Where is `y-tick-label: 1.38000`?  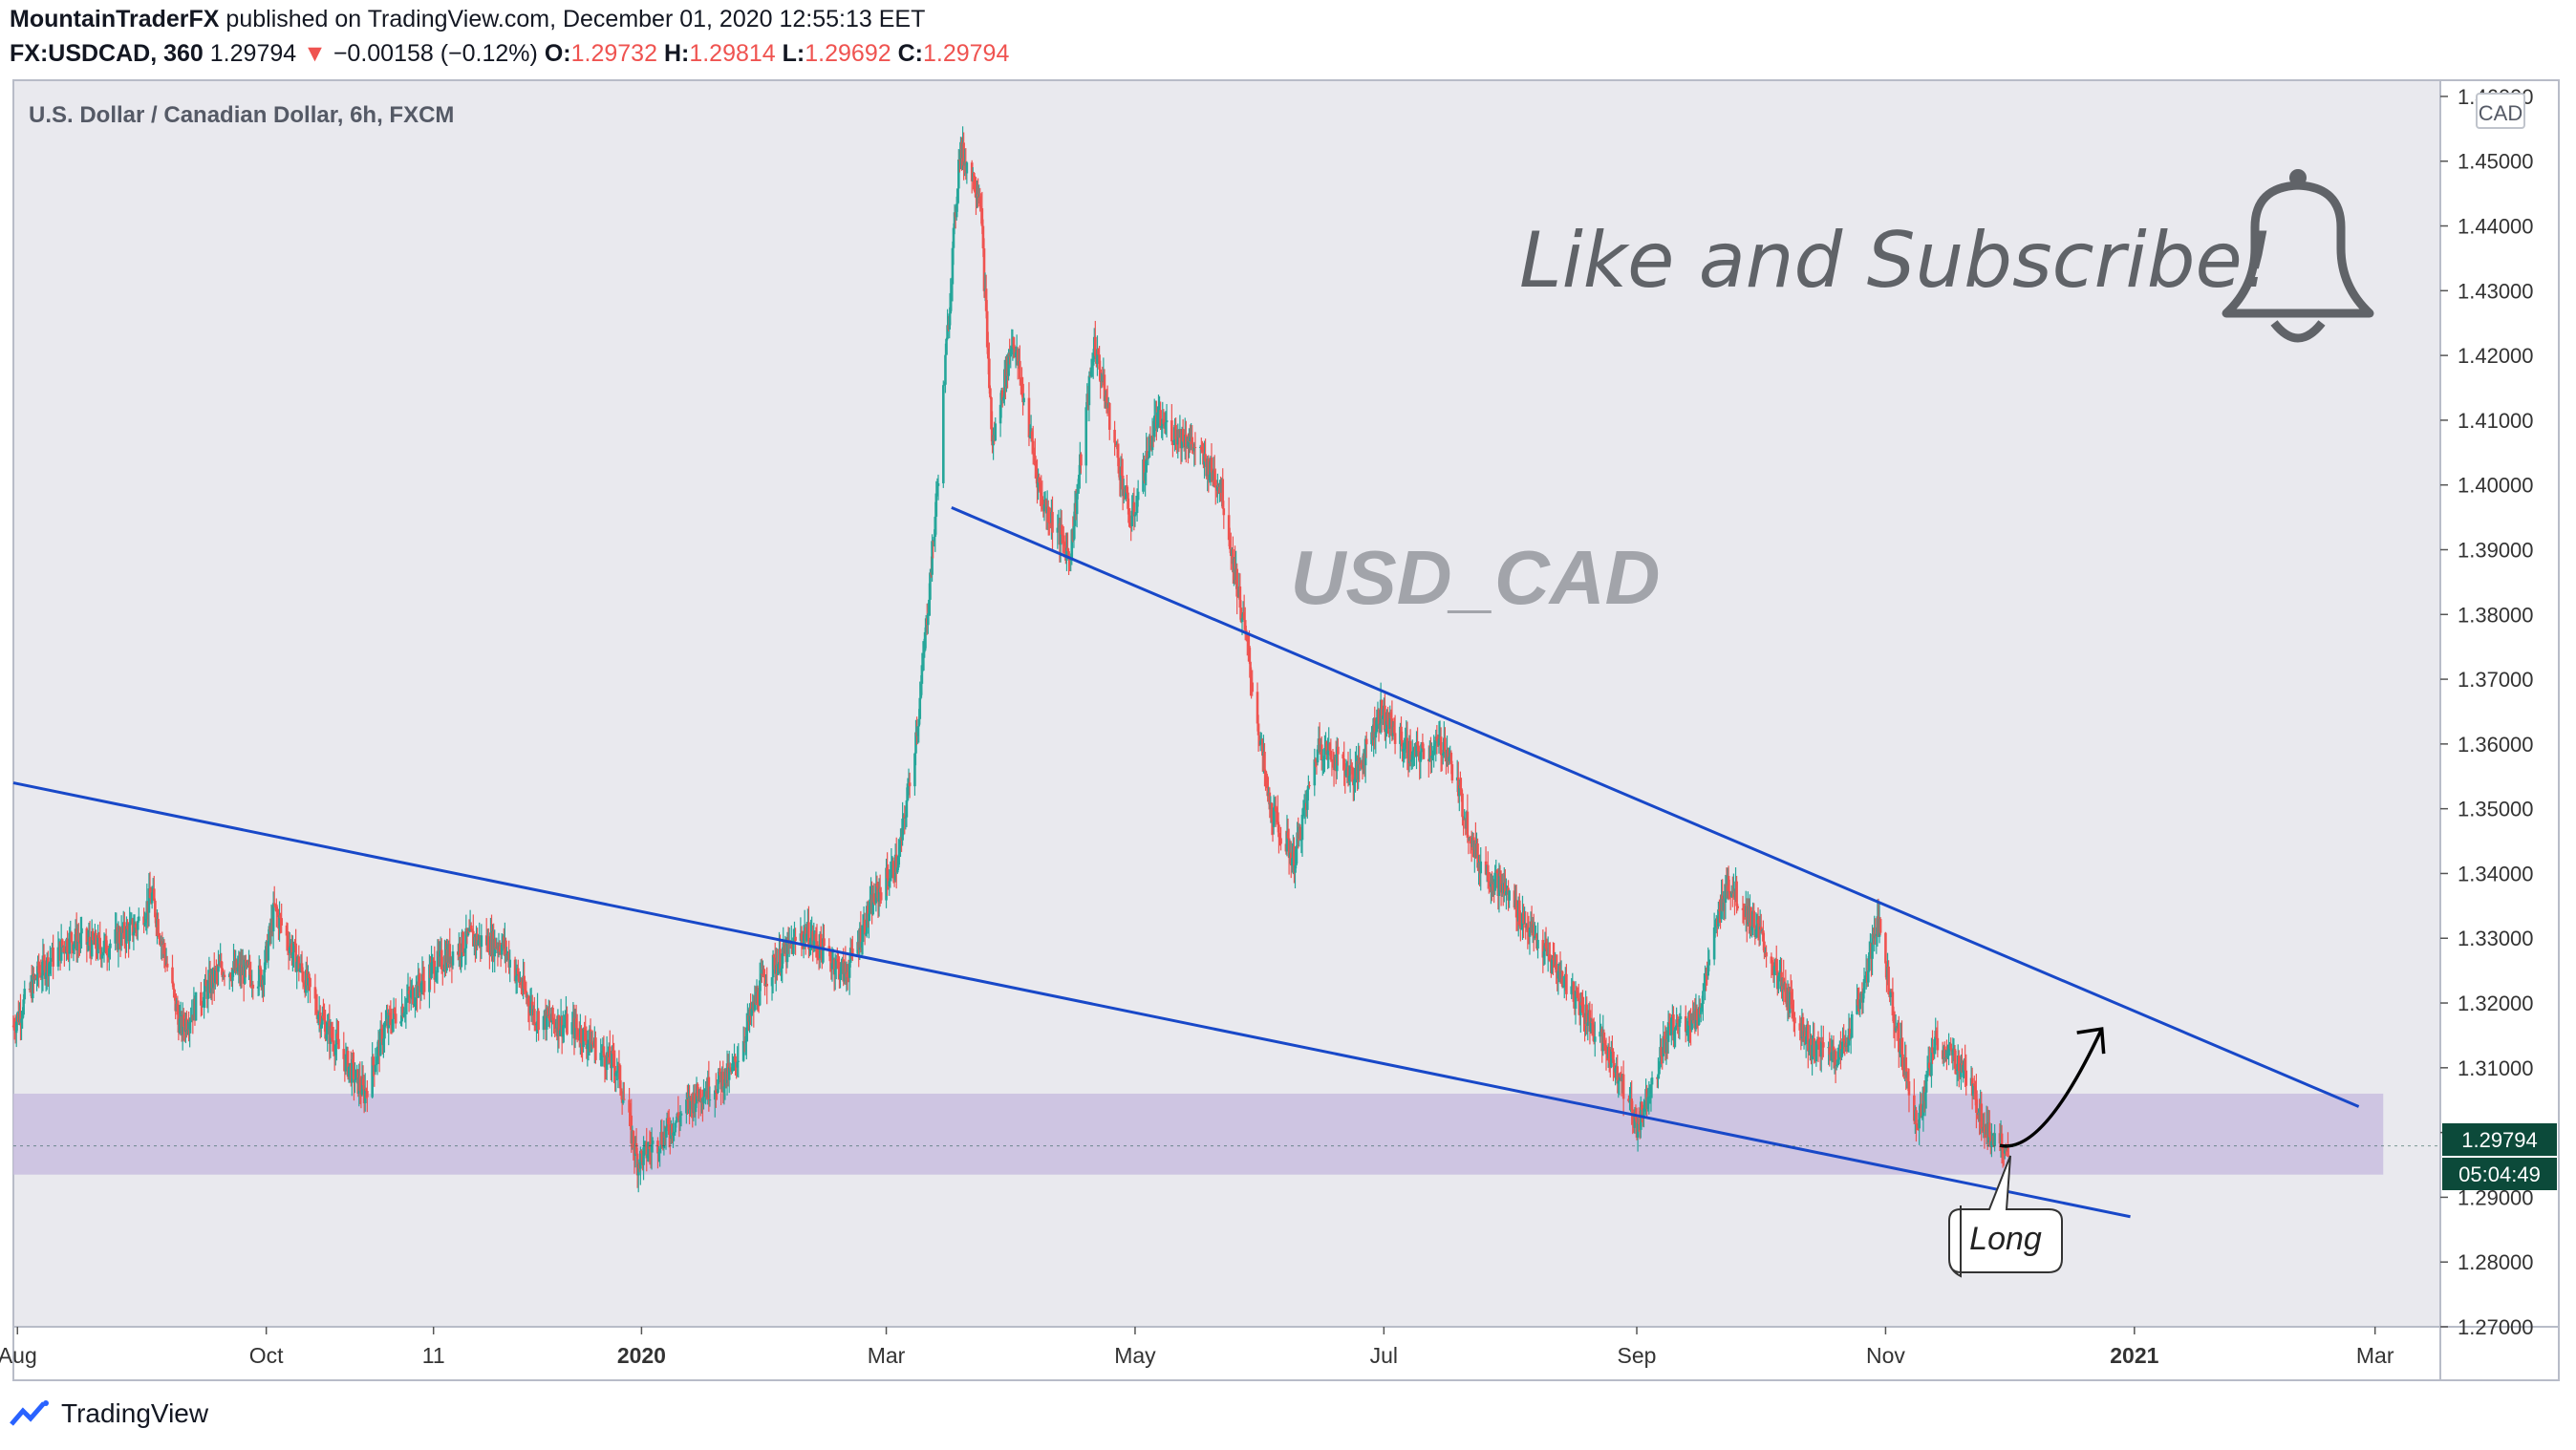 y-tick-label: 1.38000 is located at coordinates (2496, 615).